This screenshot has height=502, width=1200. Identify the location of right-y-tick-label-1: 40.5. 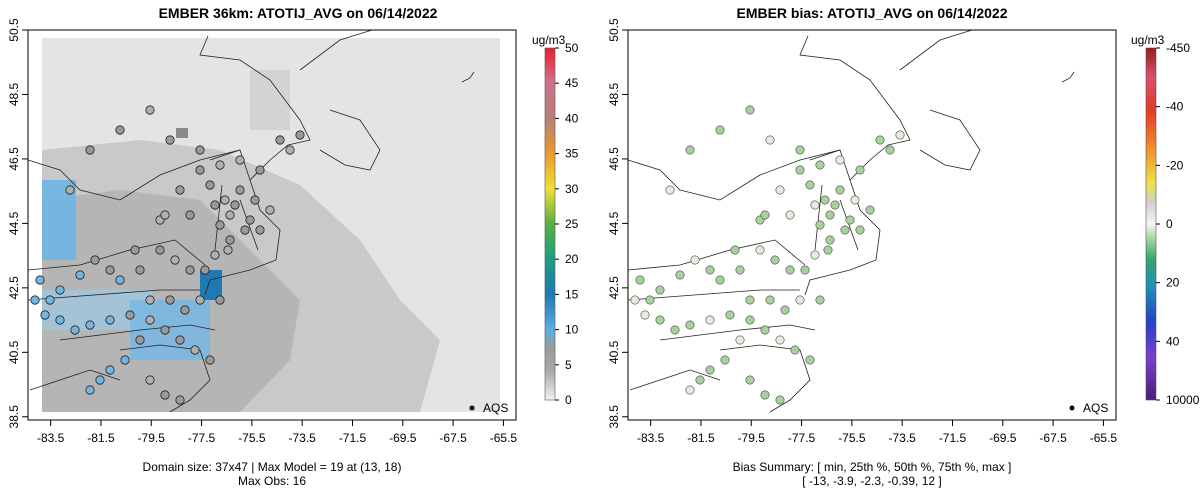
(614, 352).